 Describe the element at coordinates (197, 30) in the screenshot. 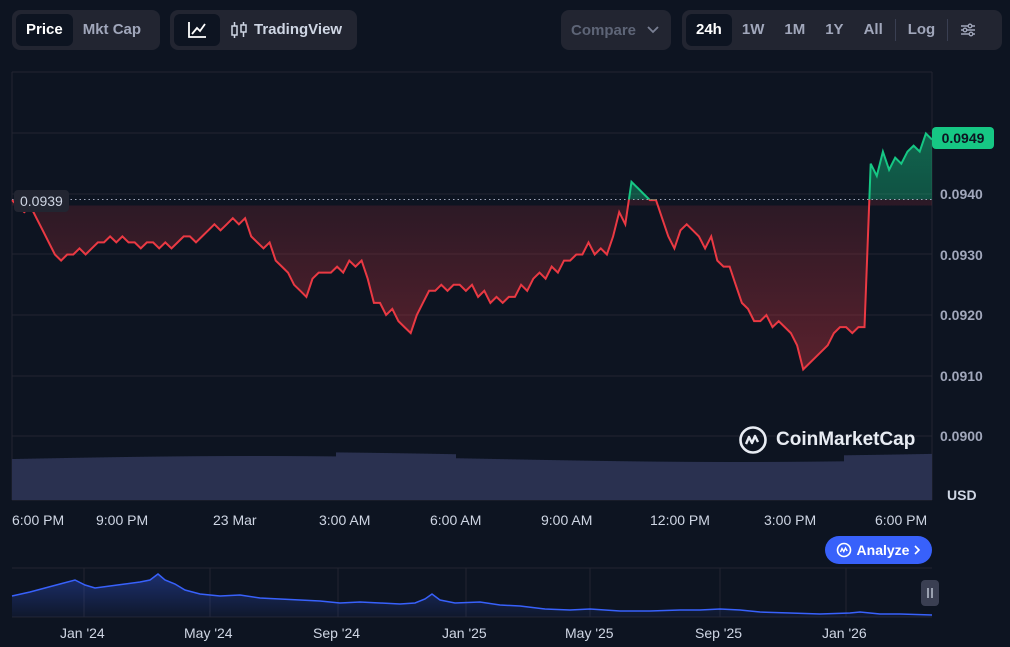

I see `line-chart-button` at that location.